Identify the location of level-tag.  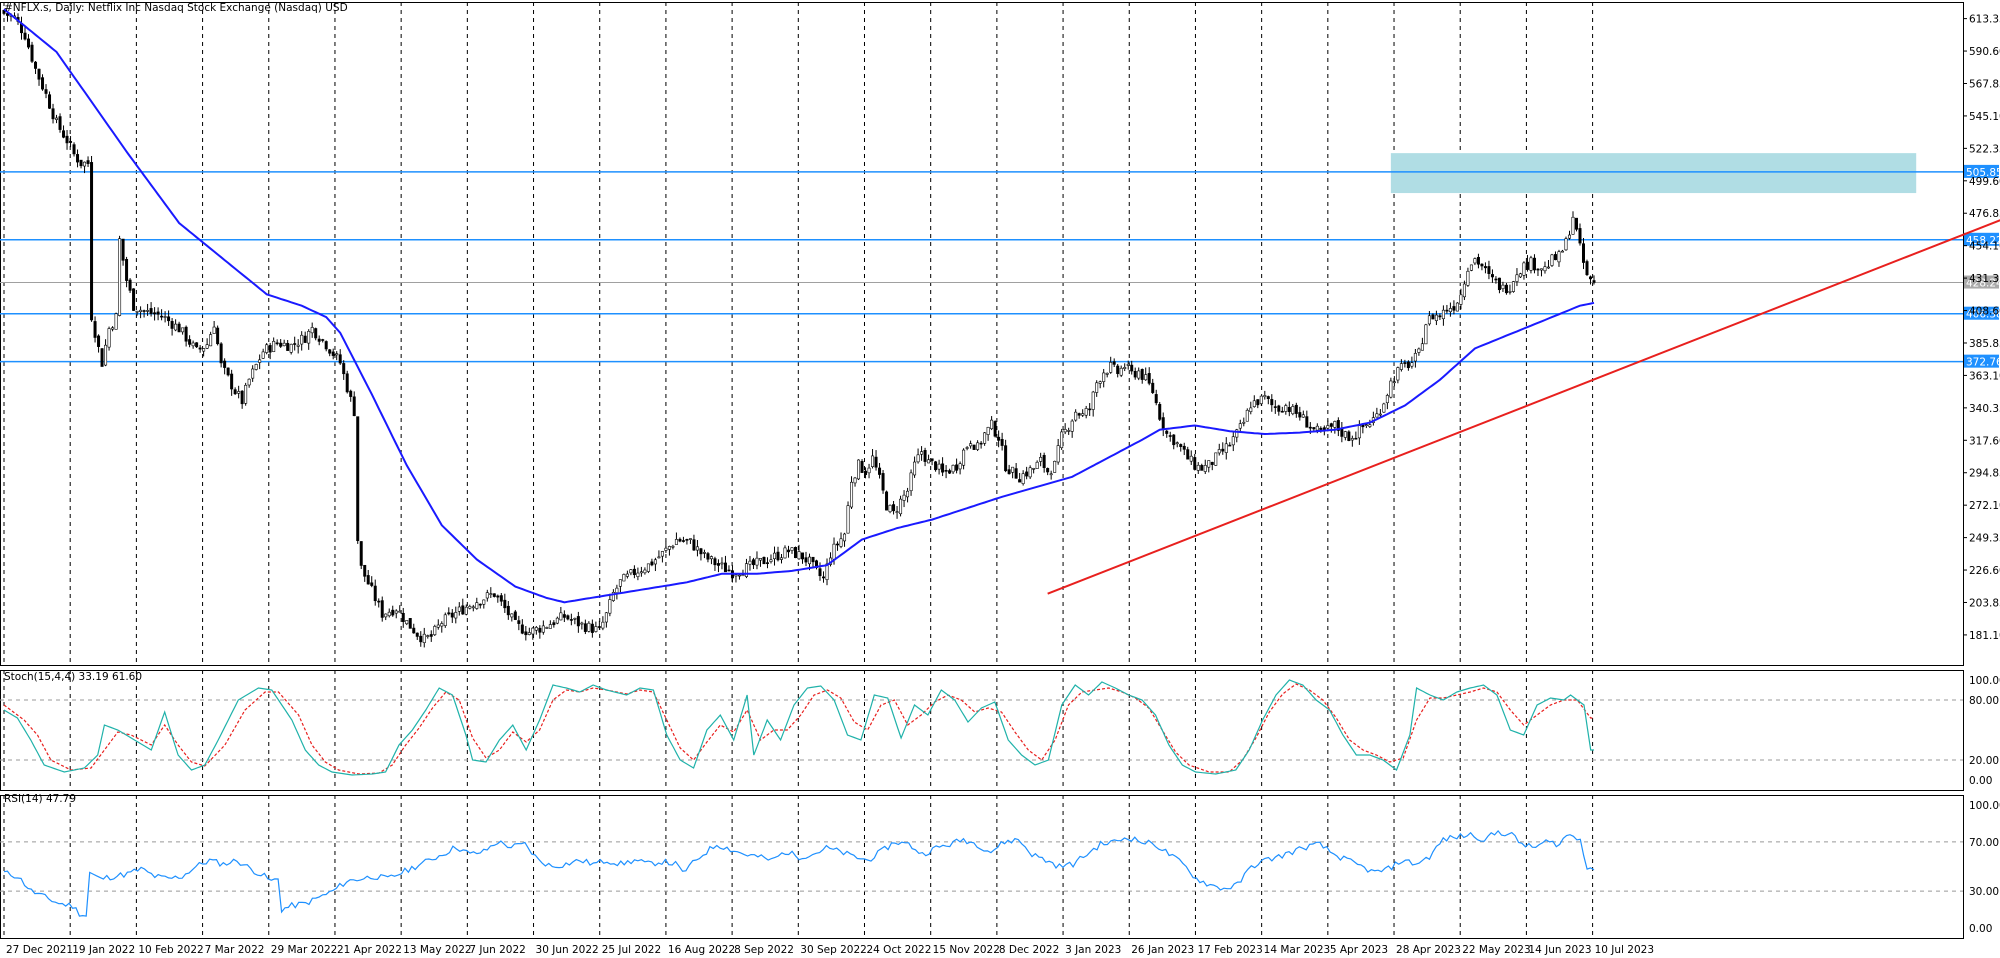
(1981, 361).